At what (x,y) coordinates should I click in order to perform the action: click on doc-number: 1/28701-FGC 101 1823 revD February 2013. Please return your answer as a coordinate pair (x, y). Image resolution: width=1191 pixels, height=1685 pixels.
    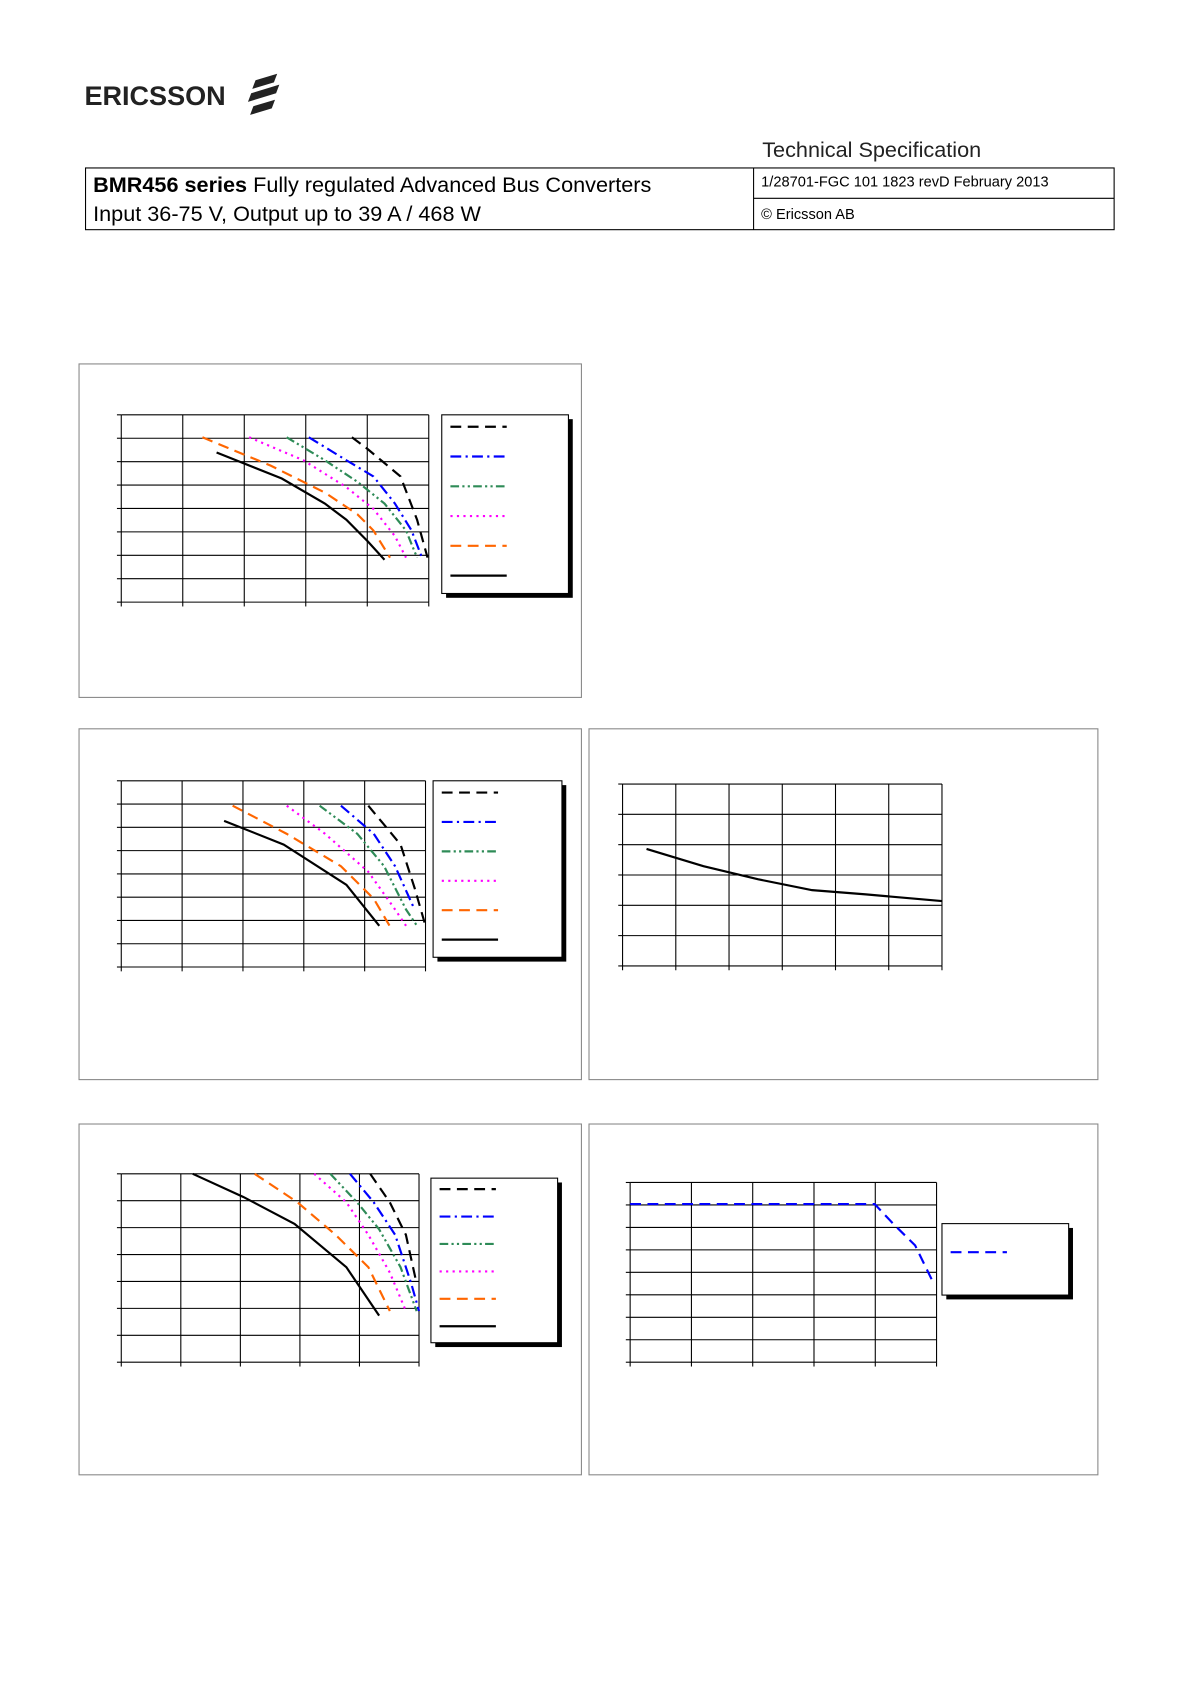
    Looking at the image, I should click on (904, 182).